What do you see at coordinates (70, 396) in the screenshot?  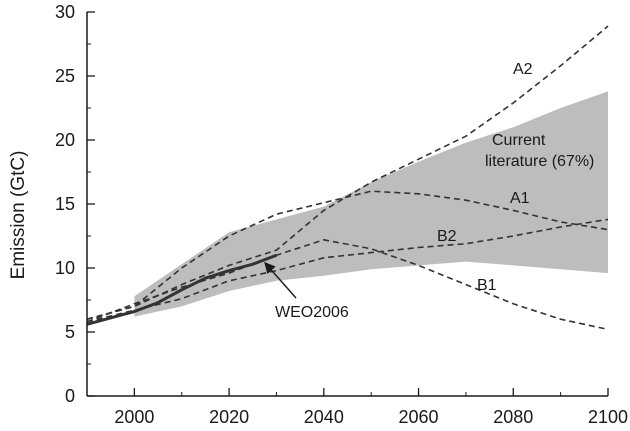 I see `y-tick-label: 0` at bounding box center [70, 396].